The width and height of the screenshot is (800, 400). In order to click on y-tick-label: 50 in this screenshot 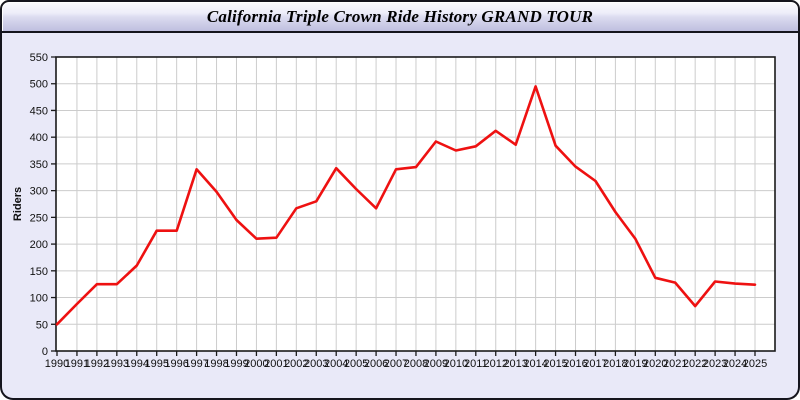, I will do `click(42, 325)`.